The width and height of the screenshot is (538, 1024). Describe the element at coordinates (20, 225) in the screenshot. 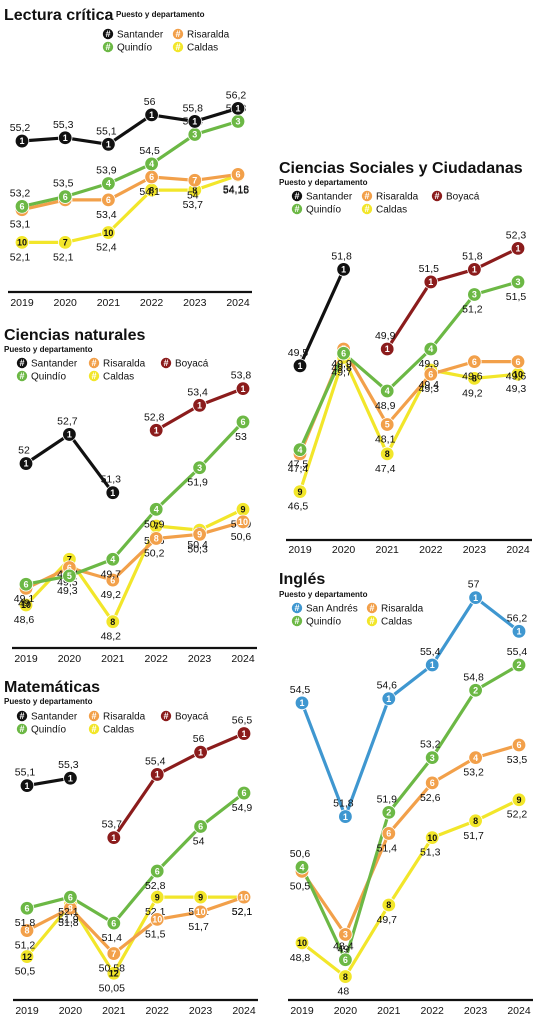

I see `point-value-label: 53,1` at that location.